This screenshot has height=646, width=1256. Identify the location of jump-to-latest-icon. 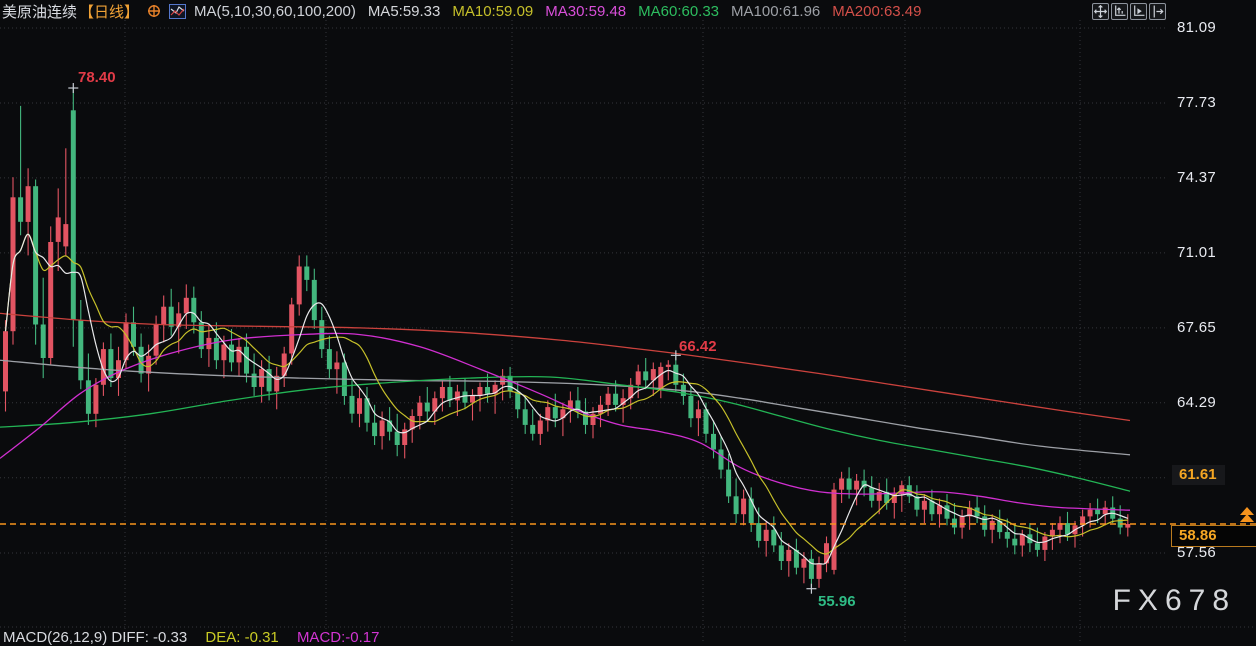
(1157, 11).